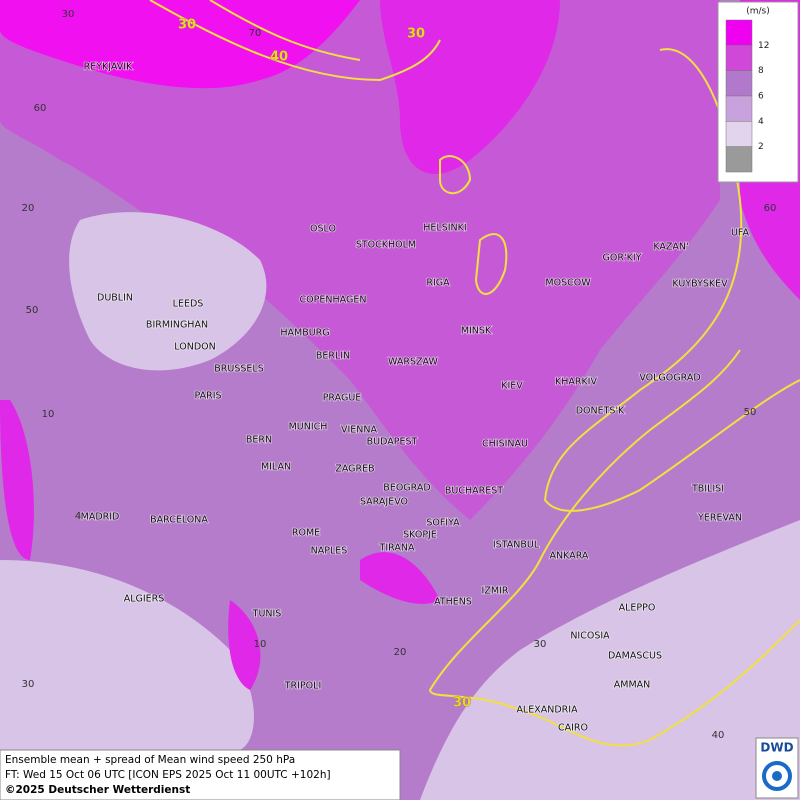  I want to click on city-label: TRIPOLI, so click(303, 686).